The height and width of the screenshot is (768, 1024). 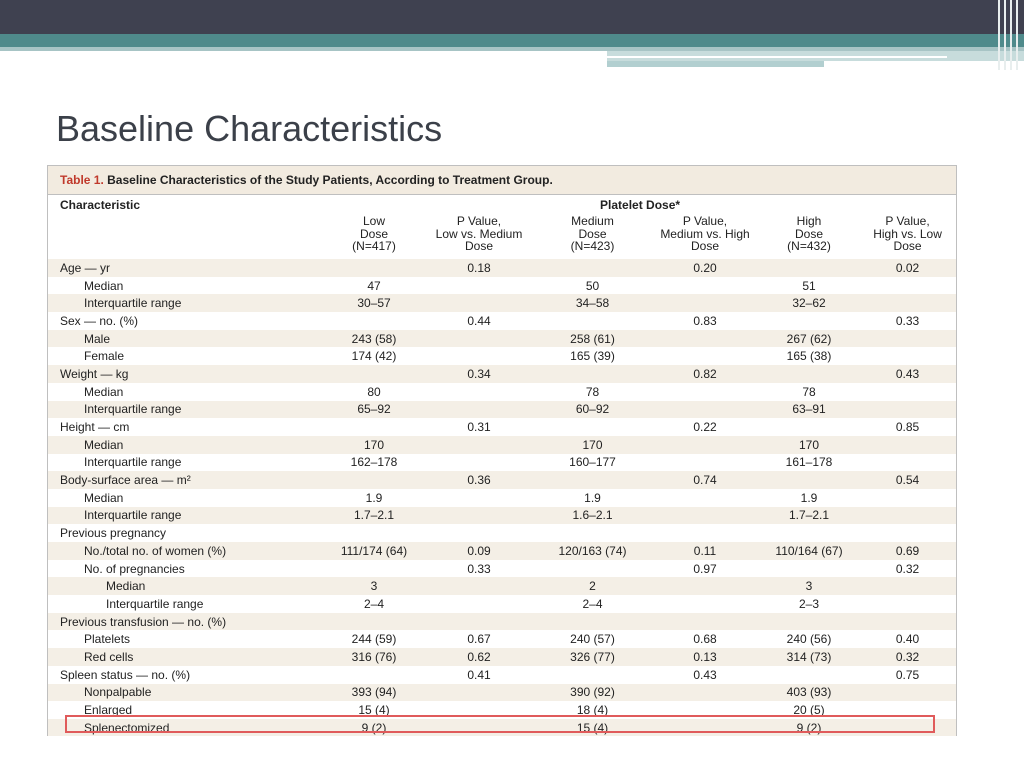 I want to click on table-cell: 393 (94), so click(x=374, y=692).